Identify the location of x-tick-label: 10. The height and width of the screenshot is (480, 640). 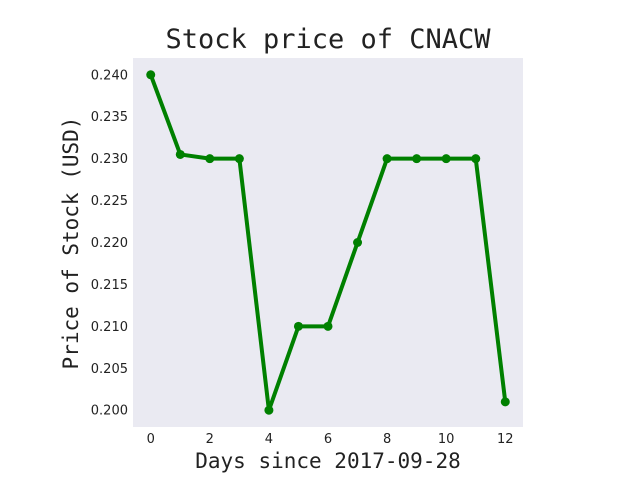
(446, 439).